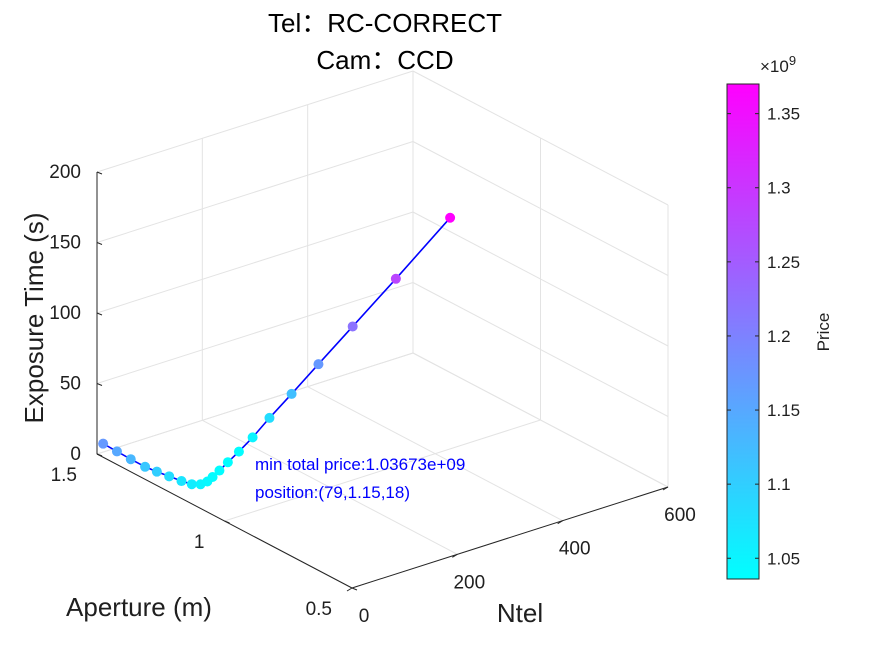  What do you see at coordinates (778, 64) in the screenshot?
I see `colorbar-exponent: ×10⁹` at bounding box center [778, 64].